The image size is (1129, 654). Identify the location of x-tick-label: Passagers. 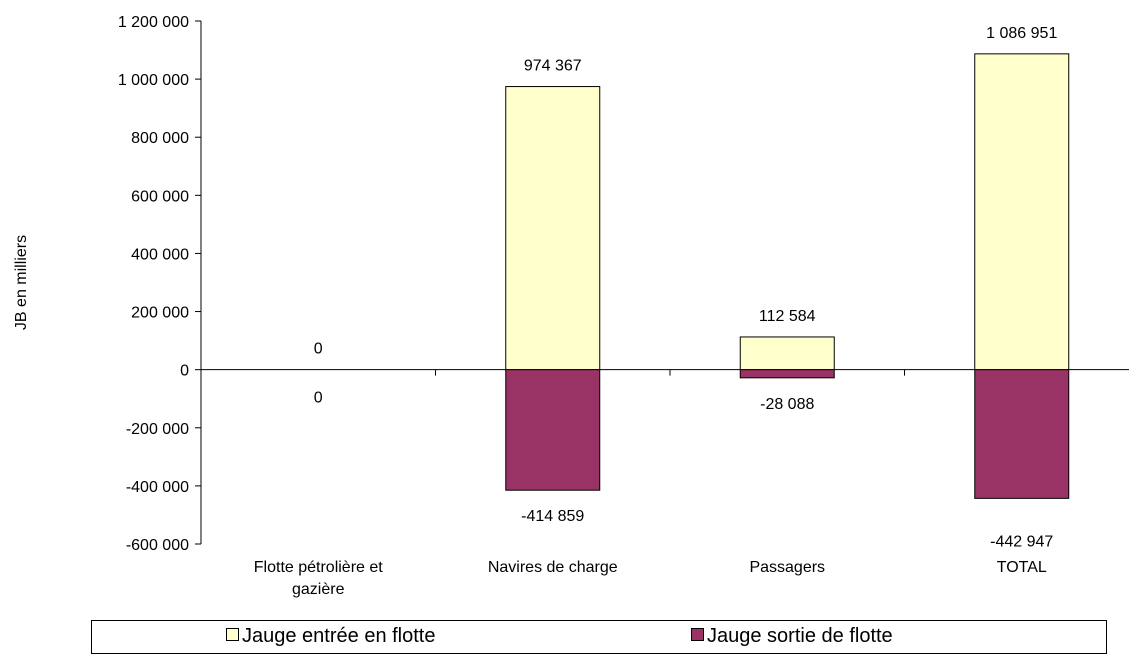
(787, 567).